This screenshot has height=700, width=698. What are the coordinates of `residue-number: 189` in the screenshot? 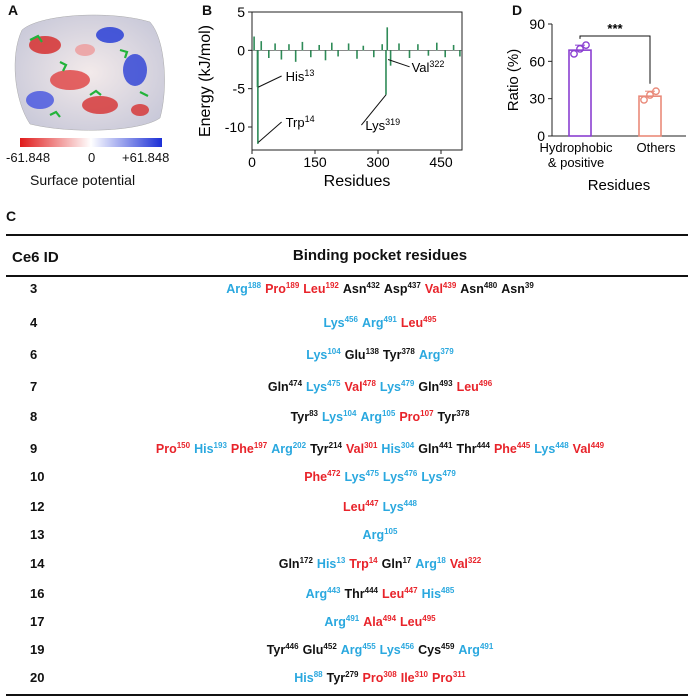 It's located at (292, 285).